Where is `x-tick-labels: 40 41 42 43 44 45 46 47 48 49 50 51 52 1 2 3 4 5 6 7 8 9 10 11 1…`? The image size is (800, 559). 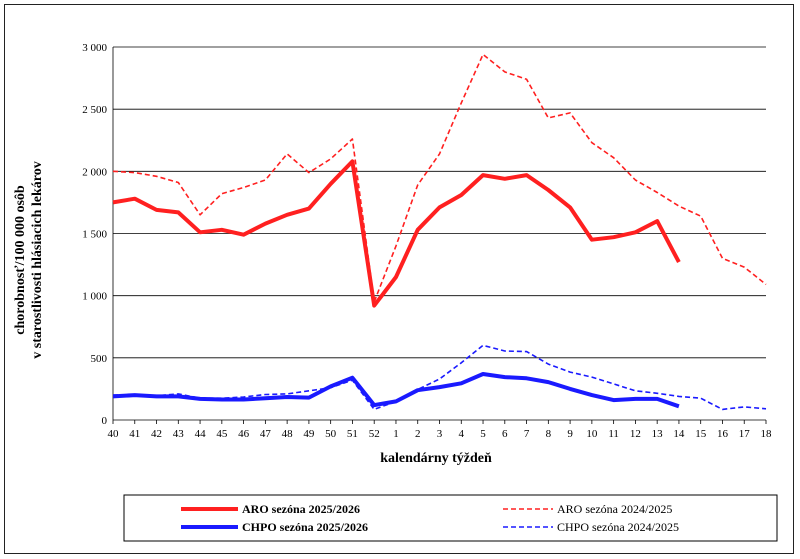 x-tick-labels: 40 41 42 43 44 45 46 47 48 49 50 51 52 1 2 3 4 5 6 7 8 9 10 11 1… is located at coordinates (440, 434).